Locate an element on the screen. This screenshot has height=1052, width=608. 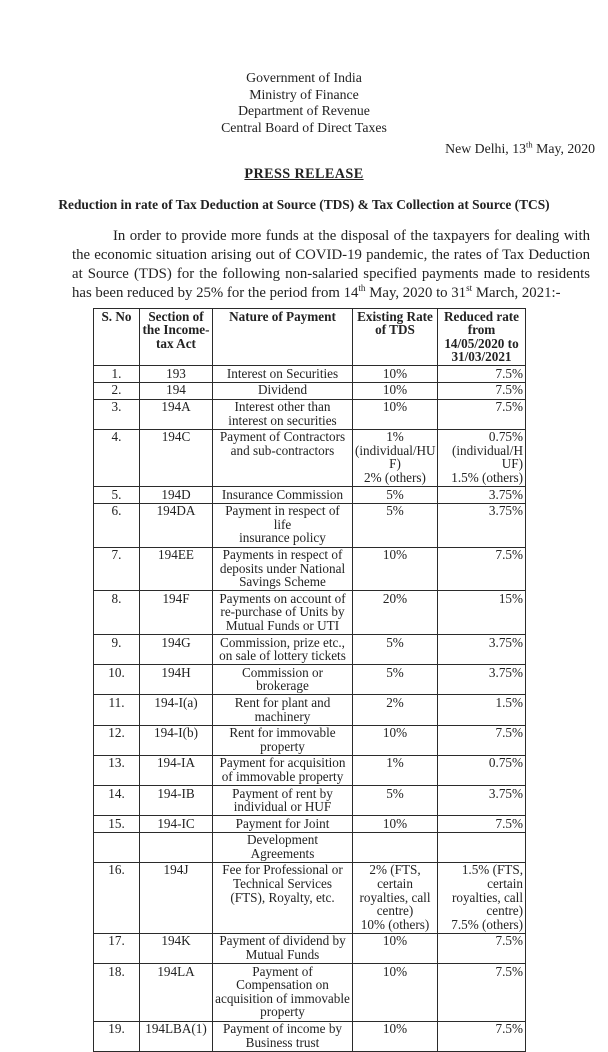
table-cell: 194D is located at coordinates (176, 495).